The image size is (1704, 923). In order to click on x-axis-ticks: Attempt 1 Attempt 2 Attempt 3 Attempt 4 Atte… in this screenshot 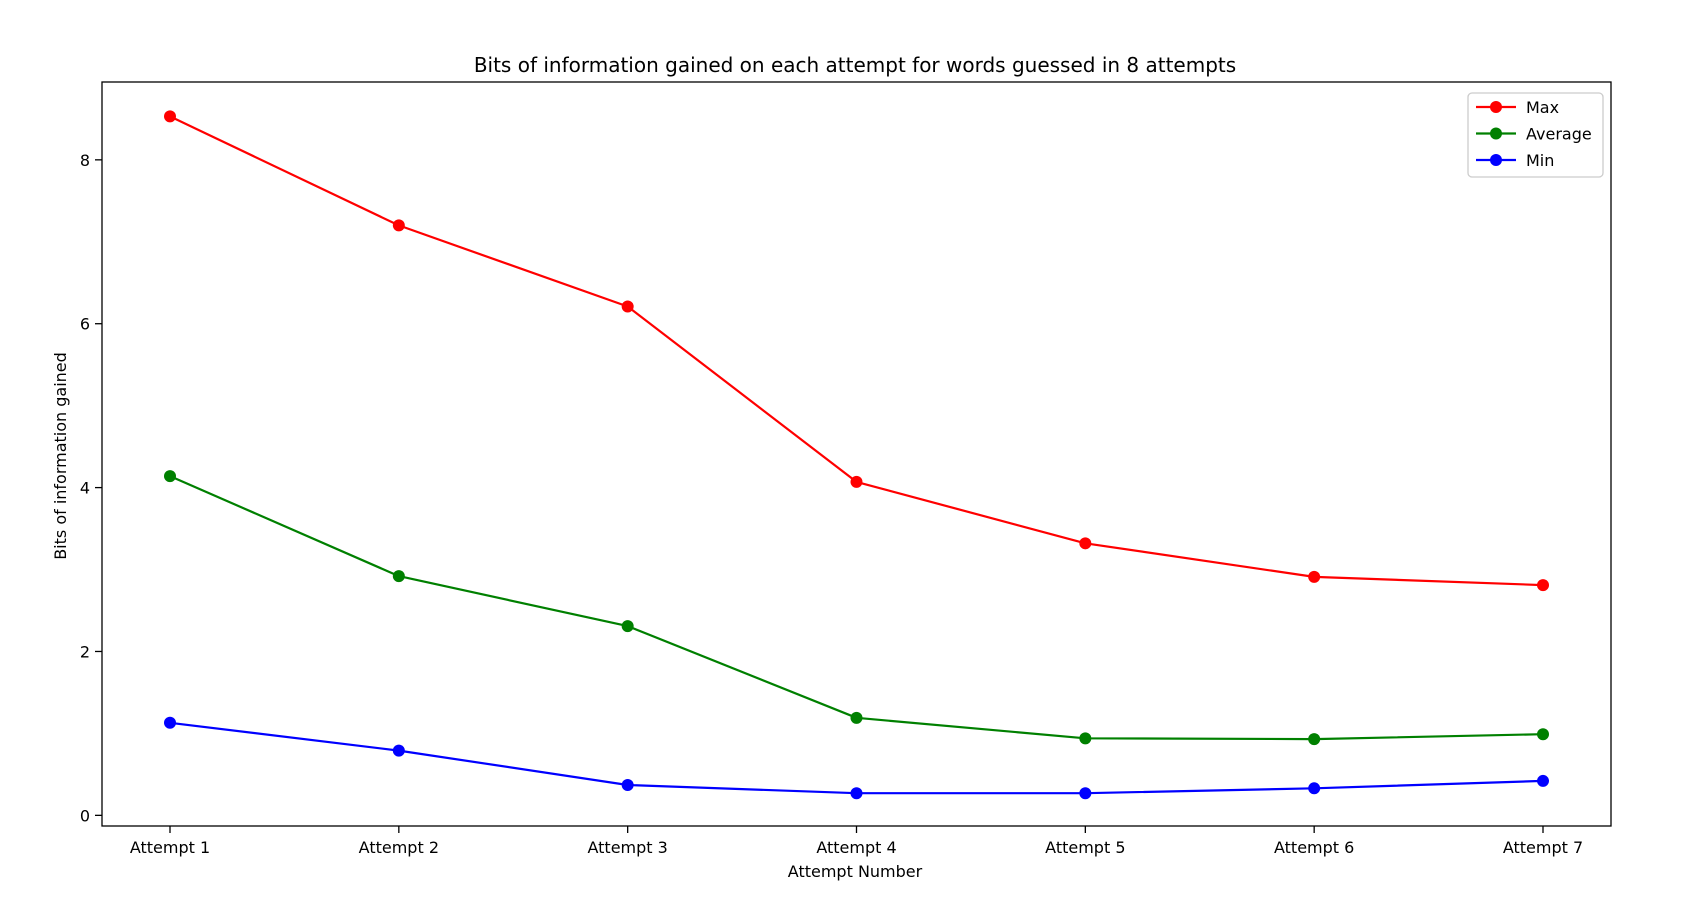, I will do `click(856, 841)`.